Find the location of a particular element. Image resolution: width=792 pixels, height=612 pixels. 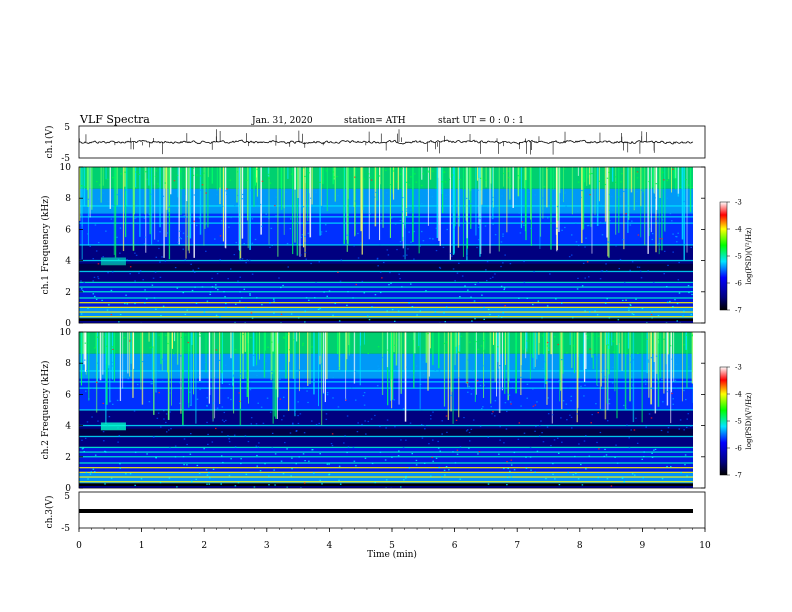

ch3-ytick-bottom: -5 is located at coordinates (65, 529).